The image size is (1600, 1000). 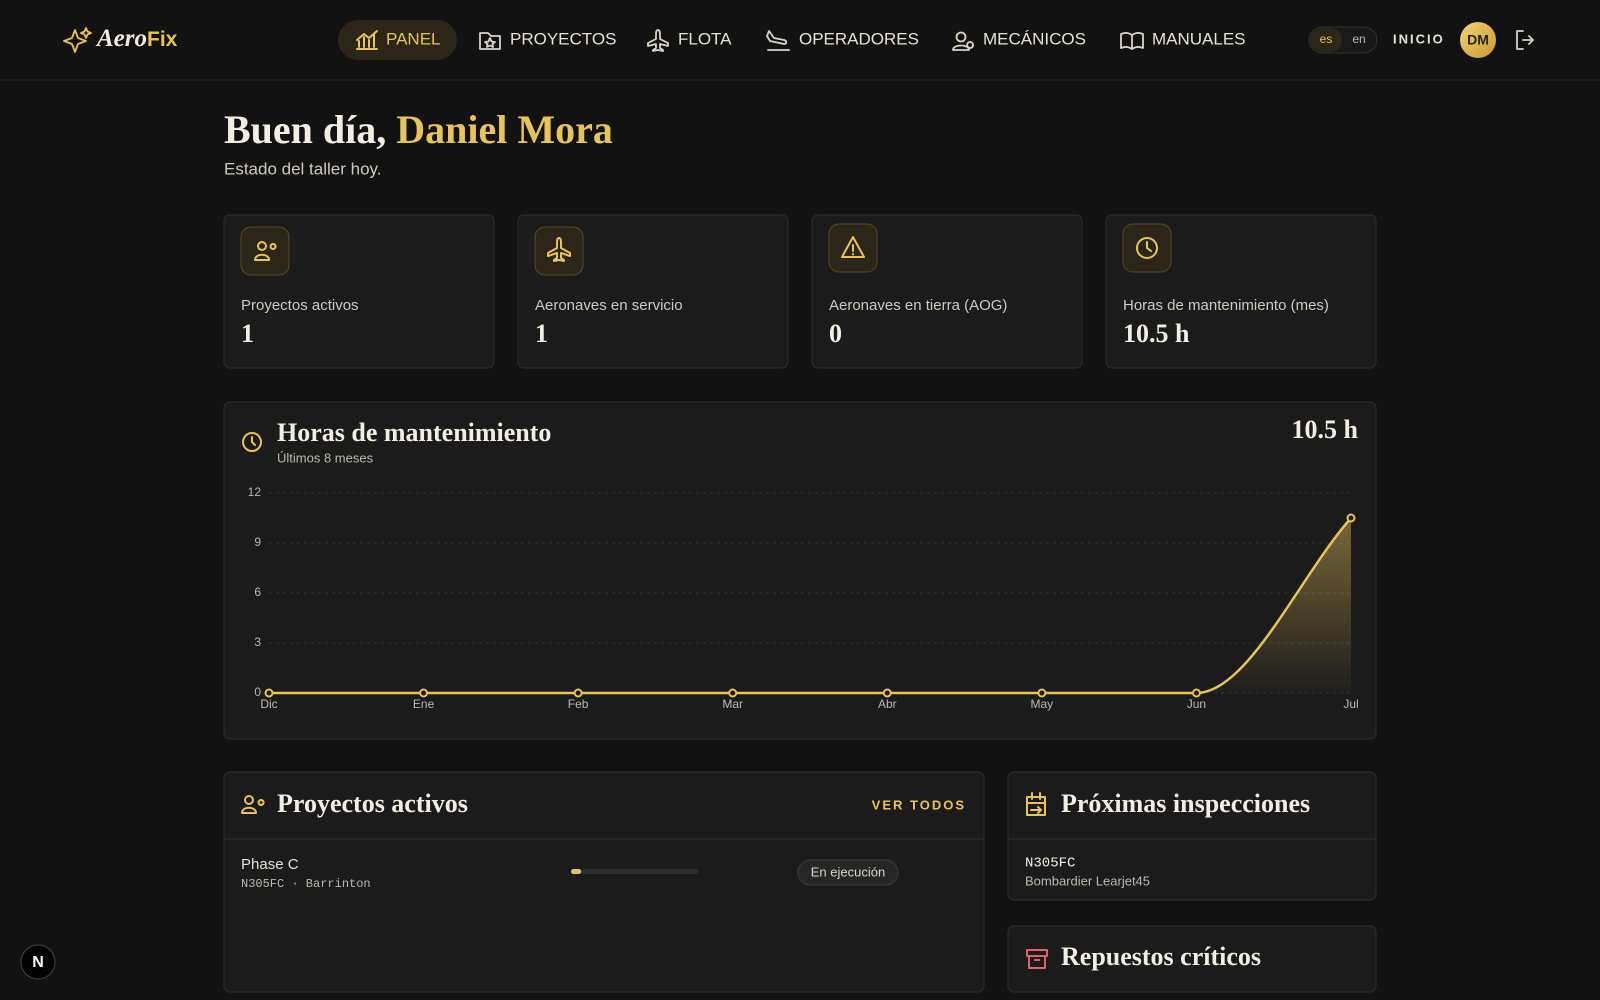 I want to click on avatar-initials: DM, so click(x=1478, y=40).